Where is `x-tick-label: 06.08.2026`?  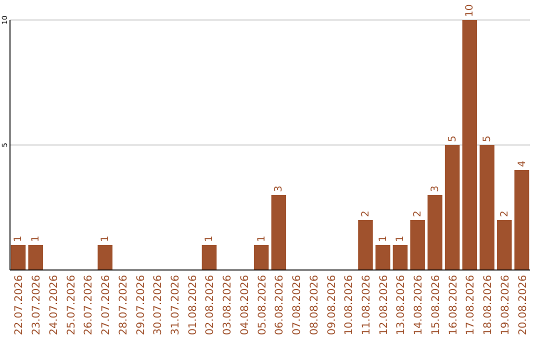
x-tick-label: 06.08.2026 is located at coordinates (280, 305).